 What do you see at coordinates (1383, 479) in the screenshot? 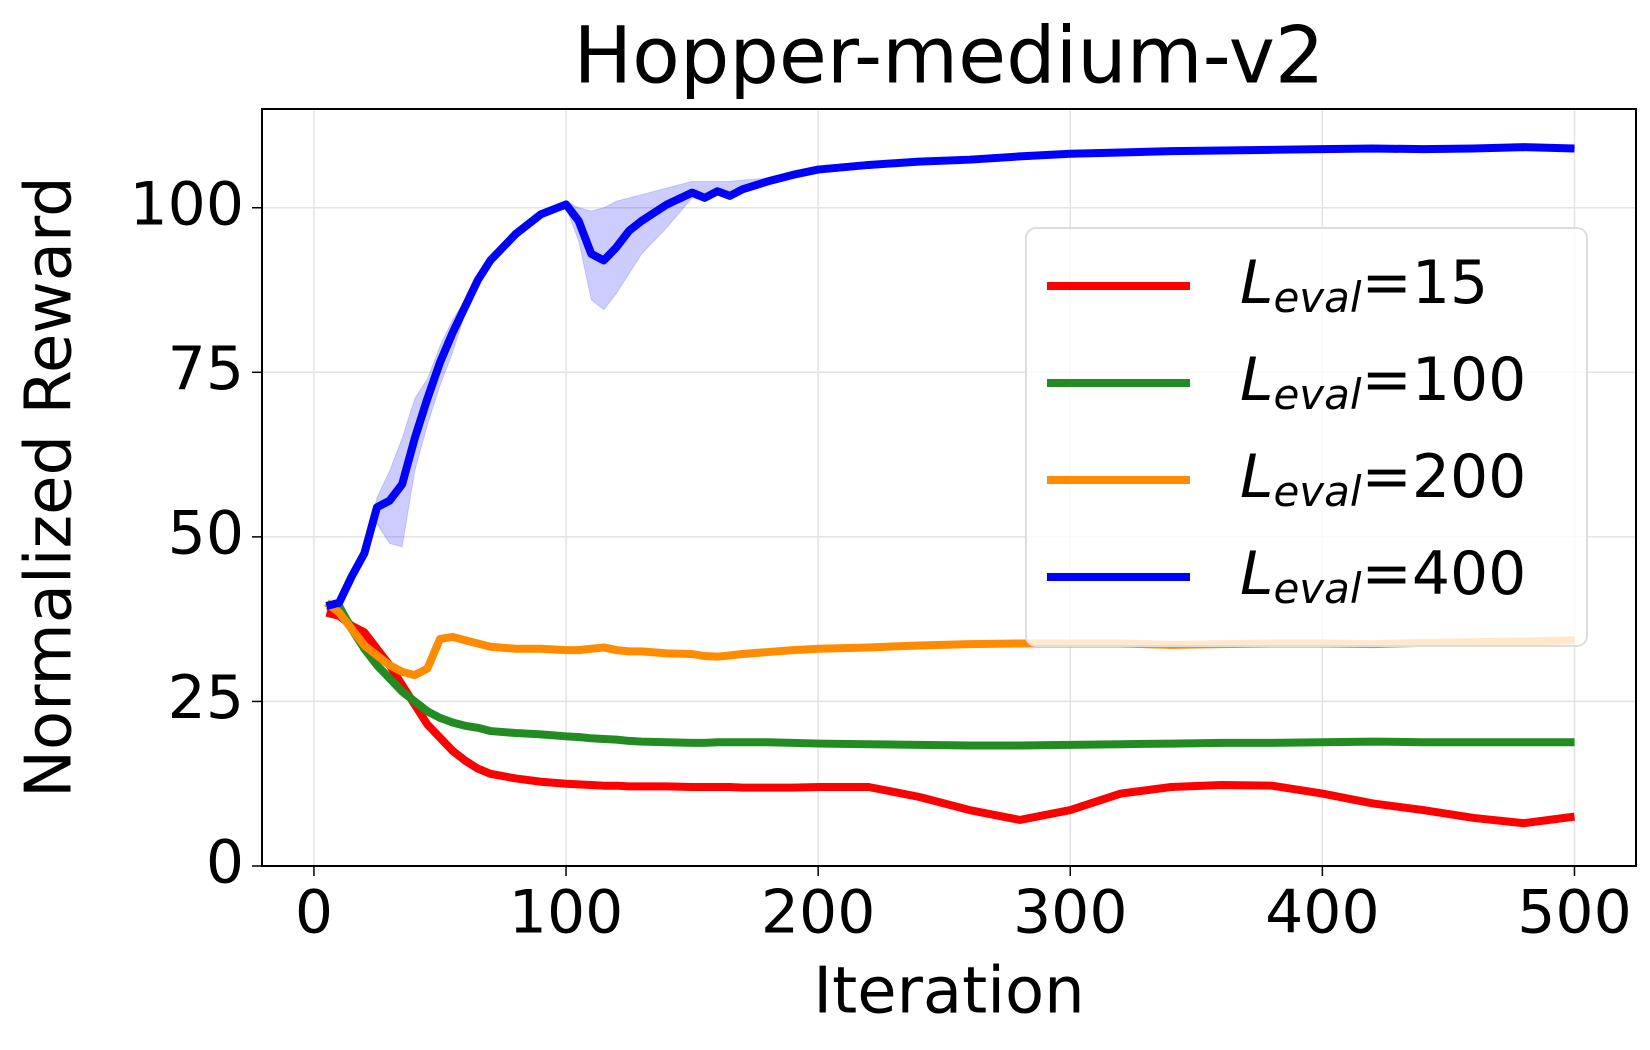
I see `legend-label: Leval=200` at bounding box center [1383, 479].